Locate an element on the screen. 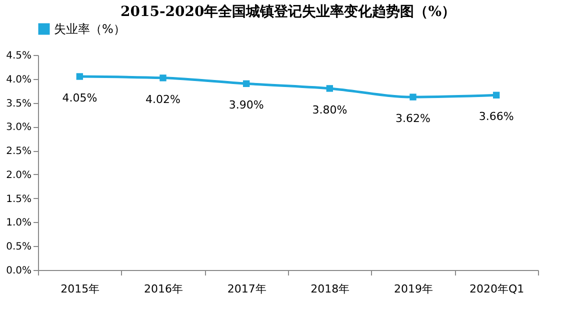  x-tick-label: 2019年 is located at coordinates (413, 289).